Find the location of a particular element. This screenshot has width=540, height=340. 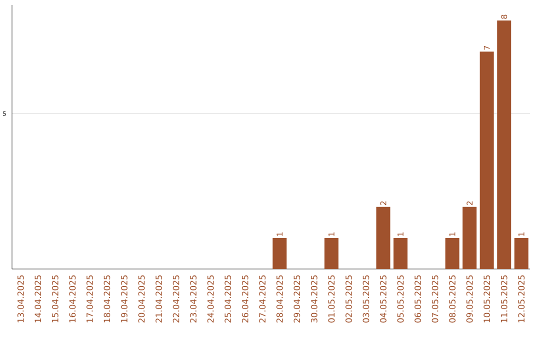

x-tick-label: 04.05.2025 is located at coordinates (383, 299).